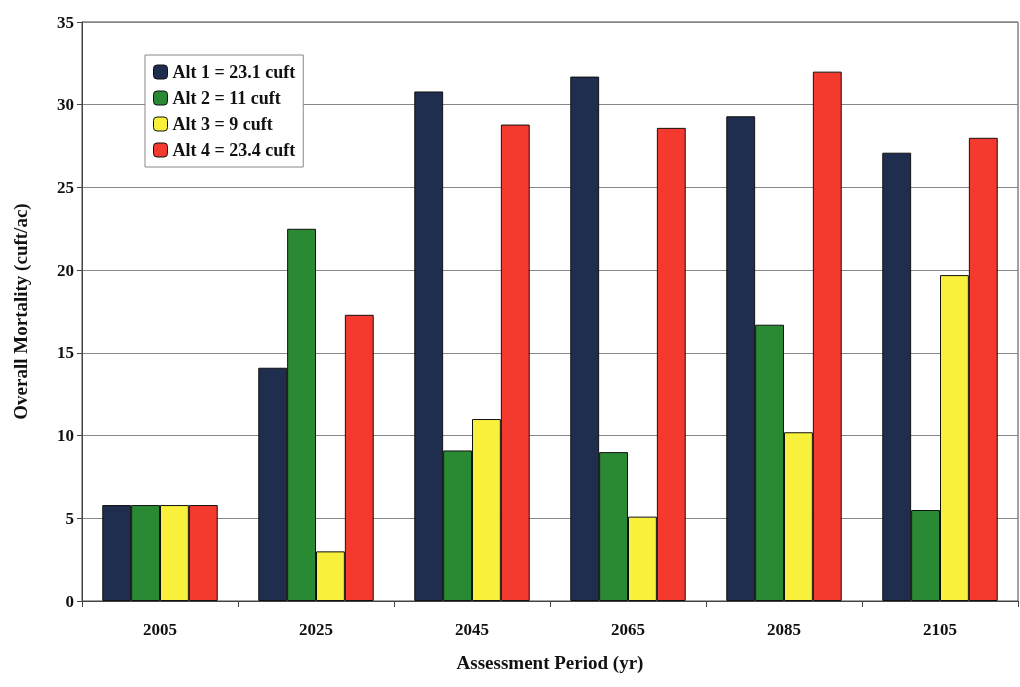  What do you see at coordinates (316, 629) in the screenshot?
I see `x-tick-label: 2025` at bounding box center [316, 629].